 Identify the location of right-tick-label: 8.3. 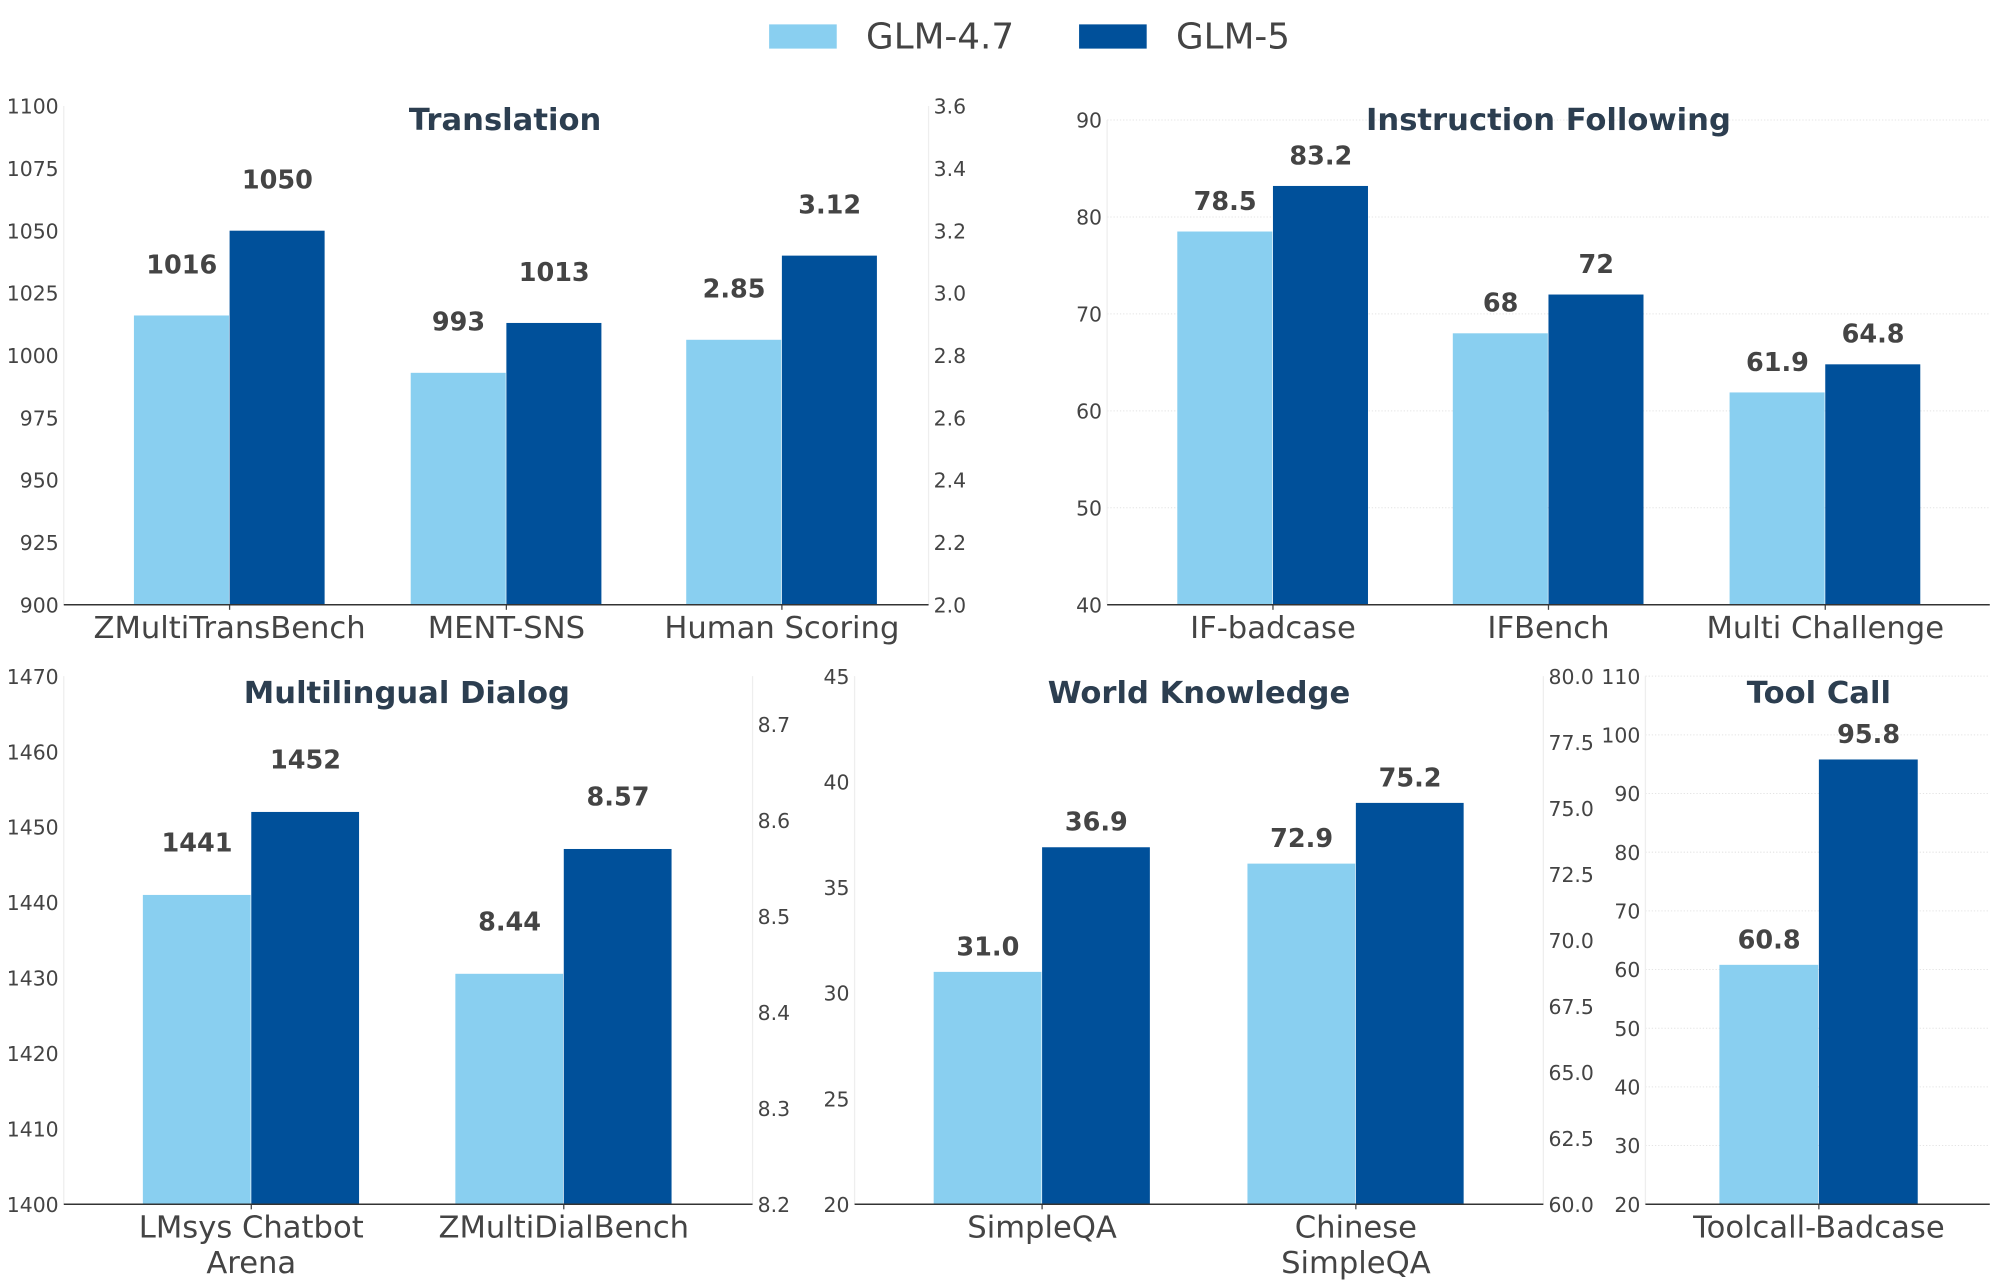
(774, 1109).